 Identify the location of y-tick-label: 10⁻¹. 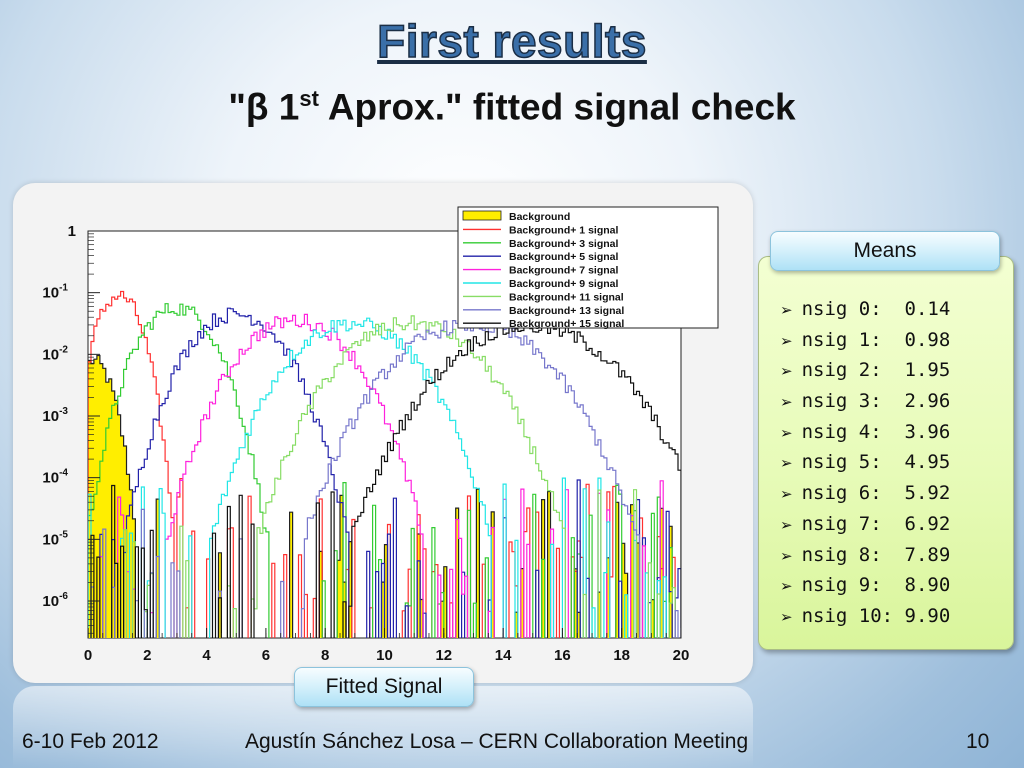
(55, 292).